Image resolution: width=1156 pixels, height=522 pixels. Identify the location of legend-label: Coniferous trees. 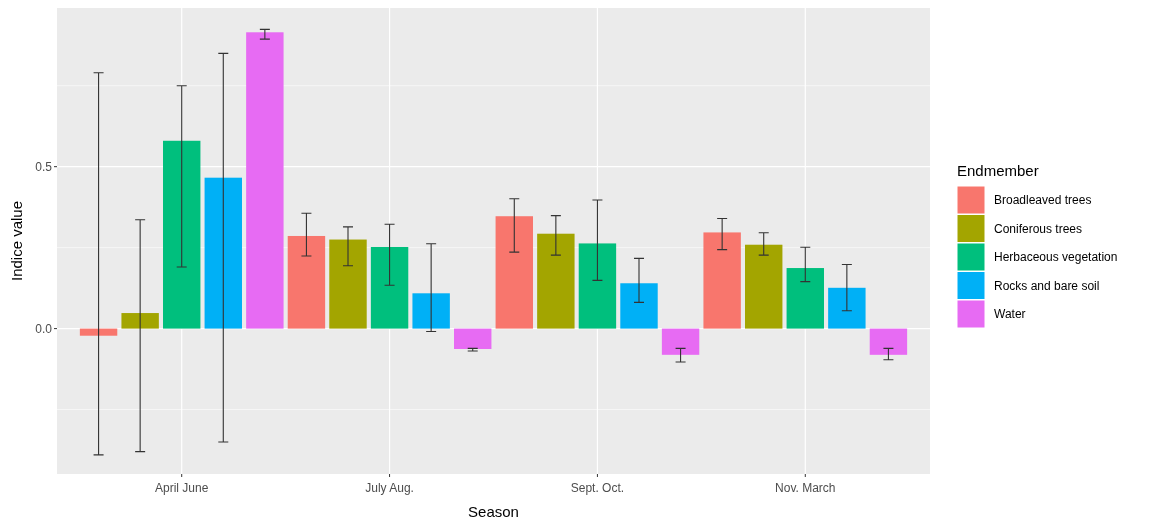
(1038, 228).